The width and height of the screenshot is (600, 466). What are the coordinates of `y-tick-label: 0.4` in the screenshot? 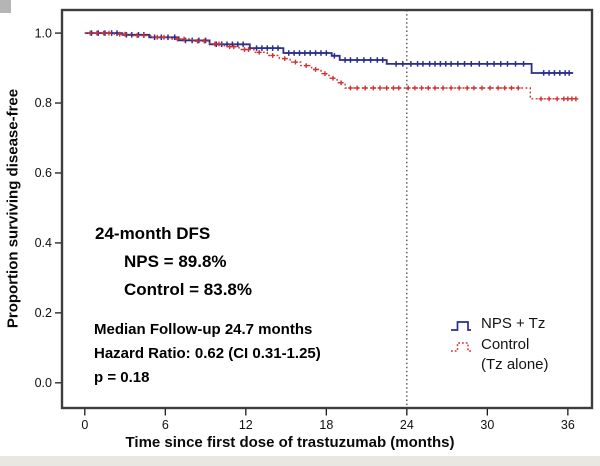 It's located at (43, 243).